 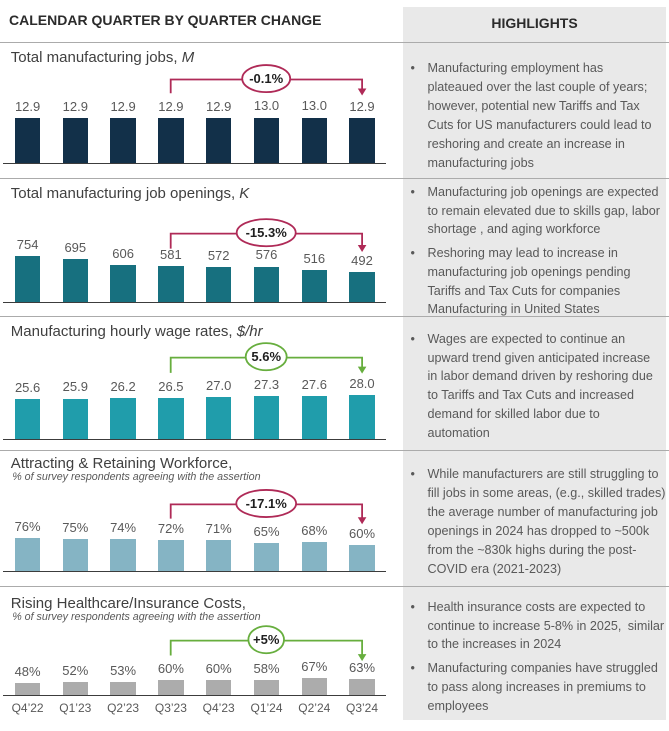 What do you see at coordinates (267, 232) in the screenshot?
I see `svg-text: -15.3%` at bounding box center [267, 232].